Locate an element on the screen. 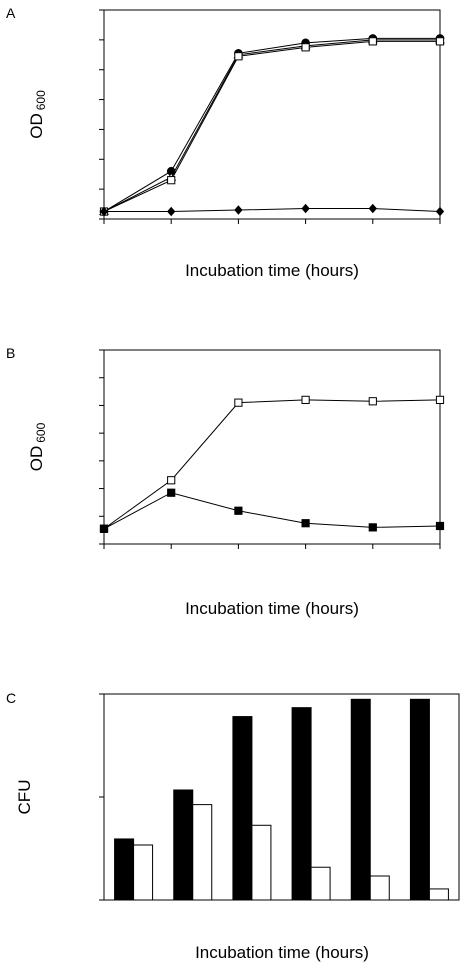 Image resolution: width=474 pixels, height=968 pixels. panel-label: B is located at coordinates (10, 353).